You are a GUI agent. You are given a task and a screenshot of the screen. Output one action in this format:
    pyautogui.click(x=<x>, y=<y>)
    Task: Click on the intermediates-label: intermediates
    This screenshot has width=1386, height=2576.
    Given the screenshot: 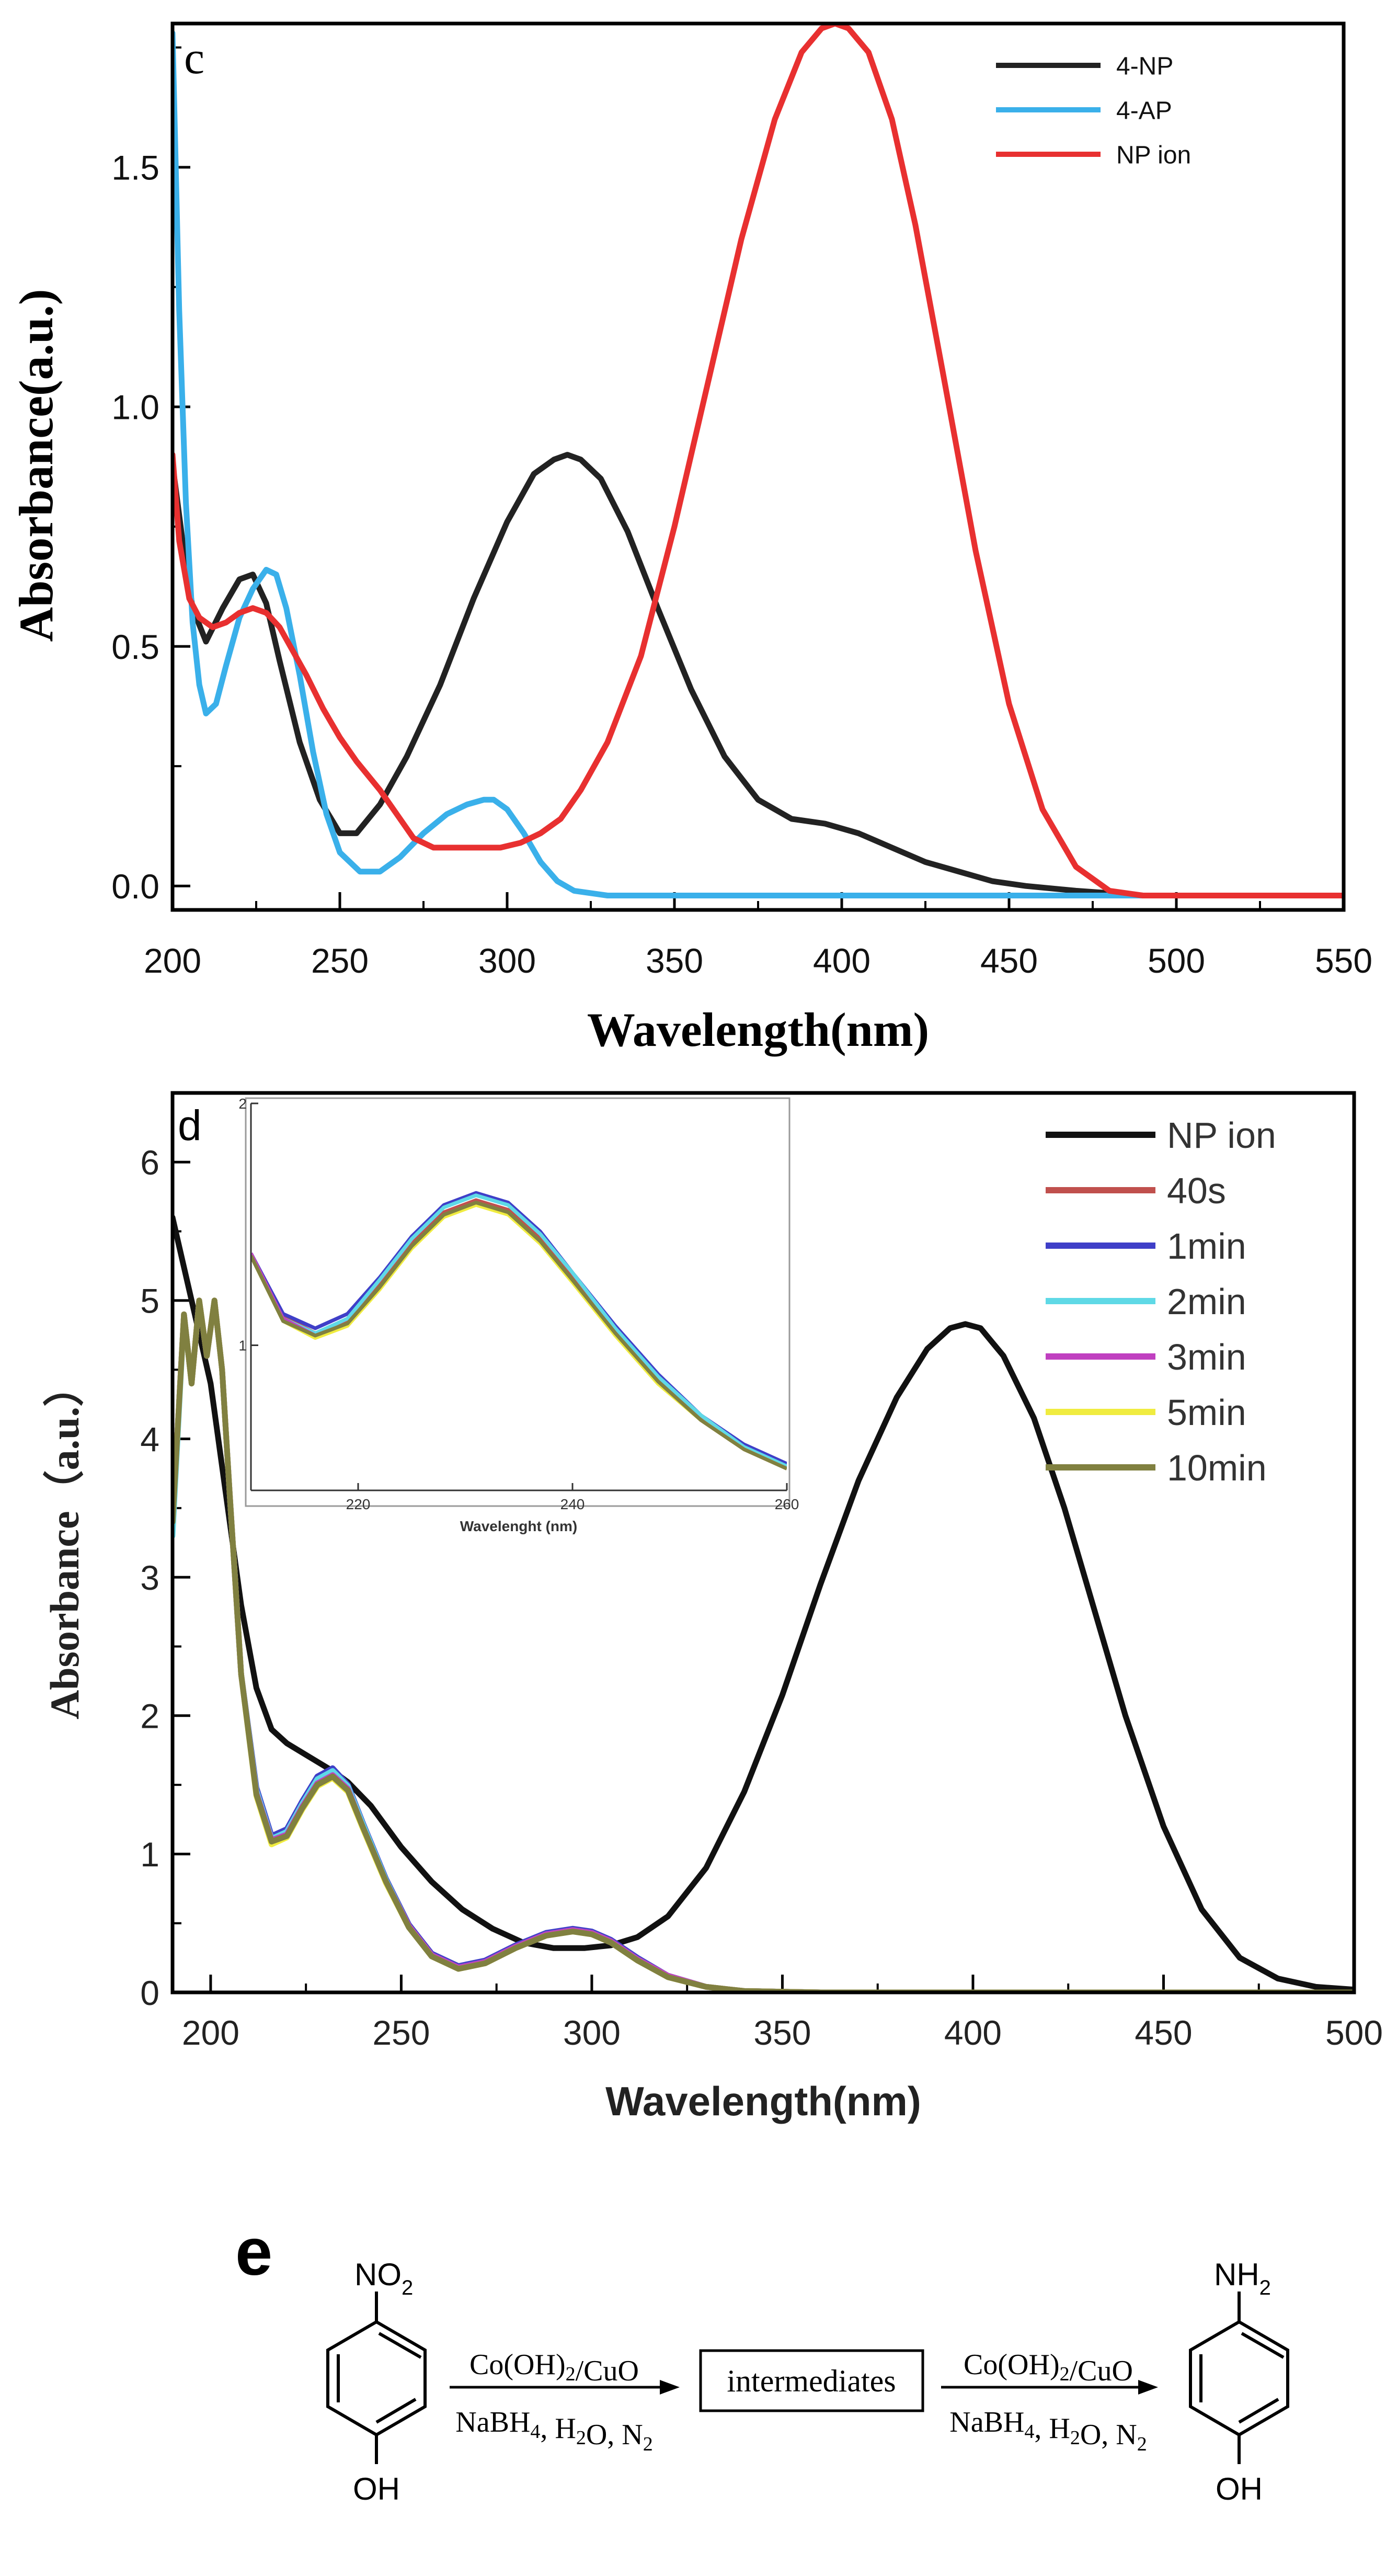 What is the action you would take?
    pyautogui.click(x=812, y=2381)
    